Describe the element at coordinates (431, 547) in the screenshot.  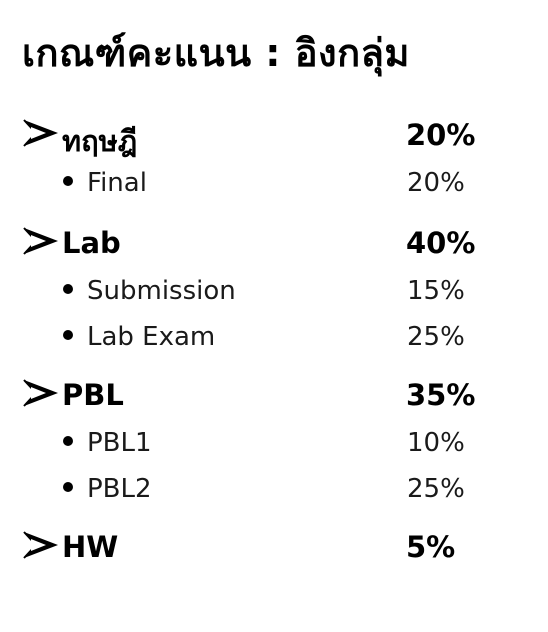
I see `section-percent: 5%` at that location.